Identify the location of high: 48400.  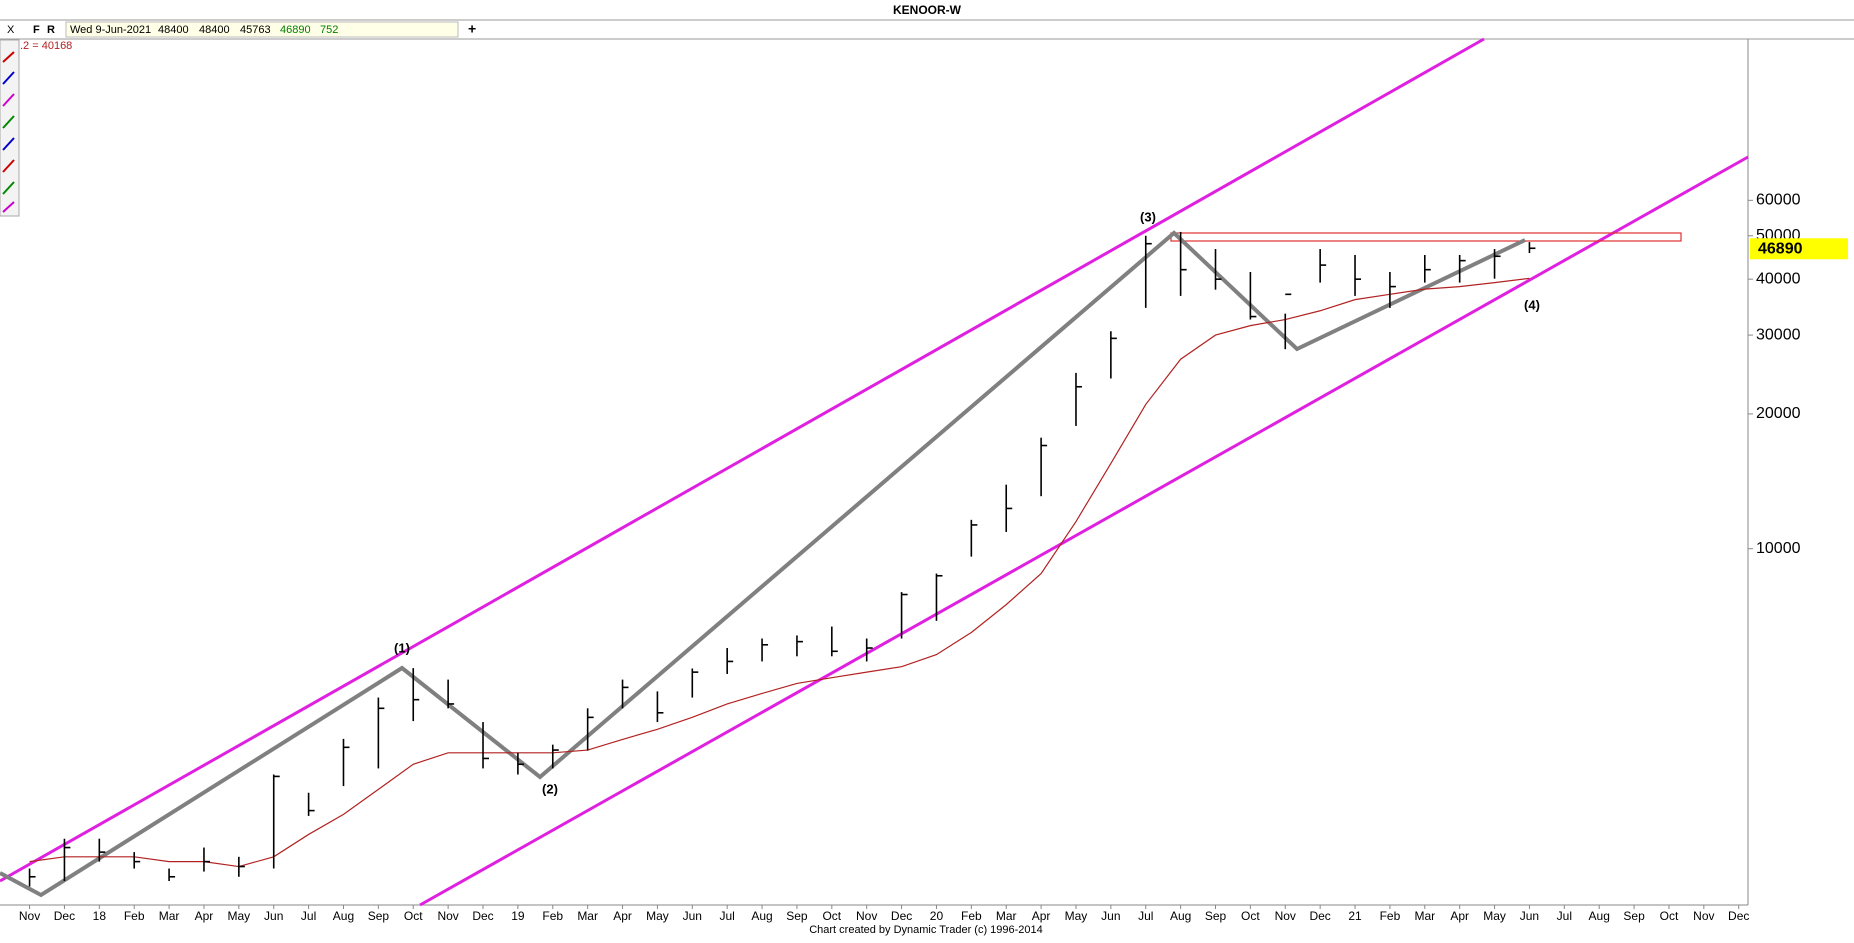
(214, 30).